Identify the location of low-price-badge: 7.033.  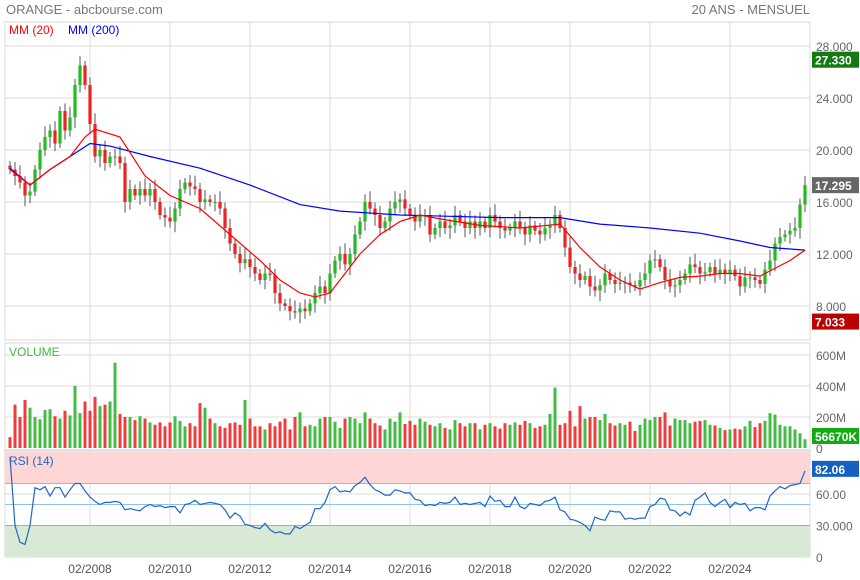
(830, 323).